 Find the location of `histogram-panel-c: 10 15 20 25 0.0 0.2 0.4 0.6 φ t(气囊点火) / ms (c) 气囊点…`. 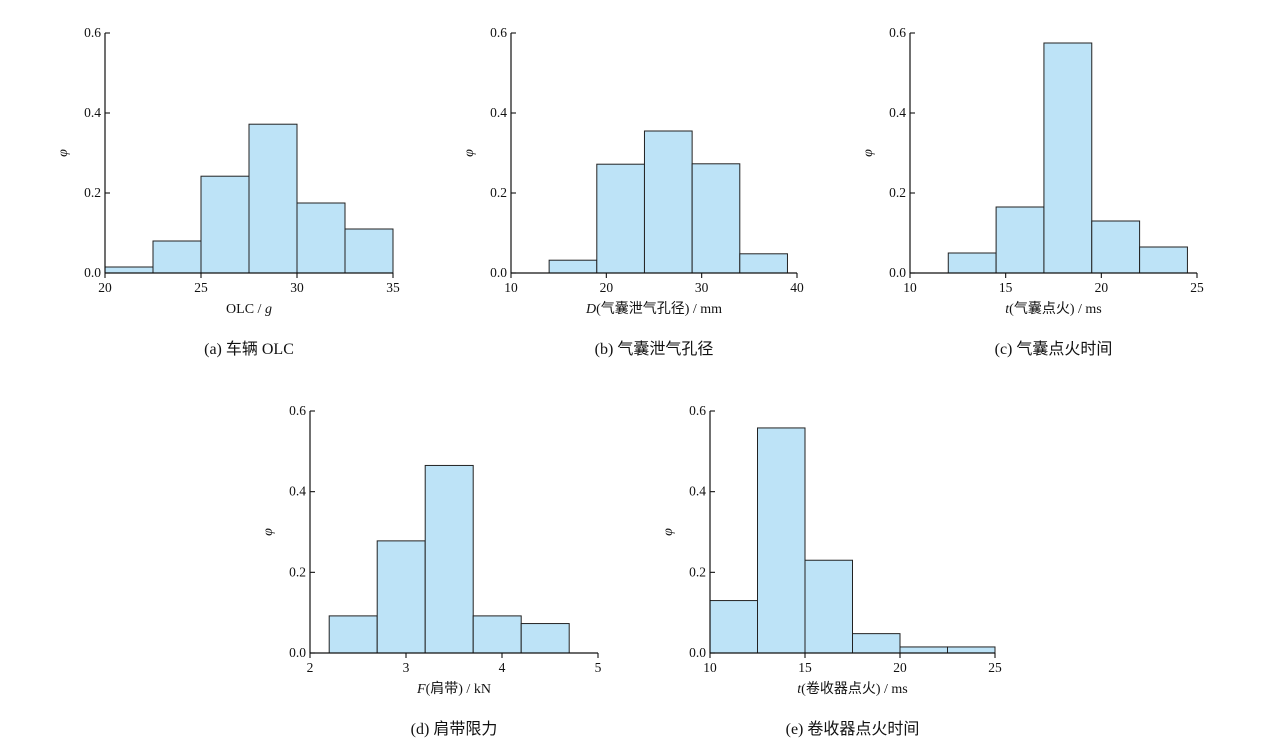

histogram-panel-c: 10 15 20 25 0.0 0.2 0.4 0.6 φ t(气囊点火) / ms (c) 气囊点… is located at coordinates (1032, 191).